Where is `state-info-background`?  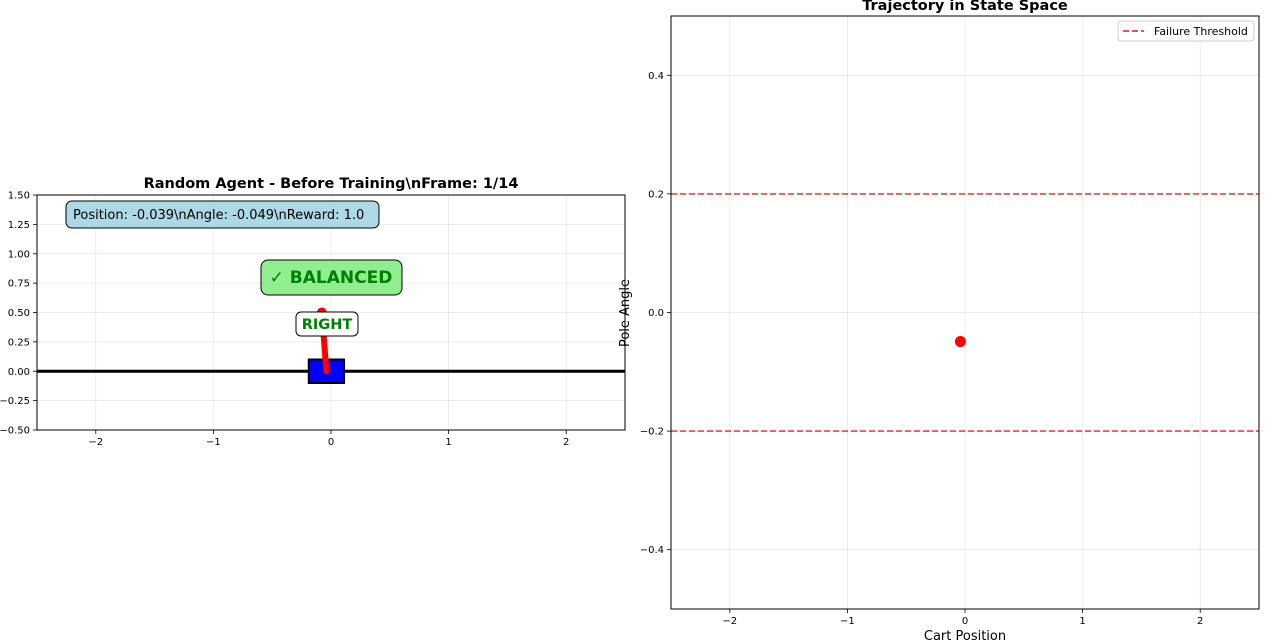 state-info-background is located at coordinates (222, 214).